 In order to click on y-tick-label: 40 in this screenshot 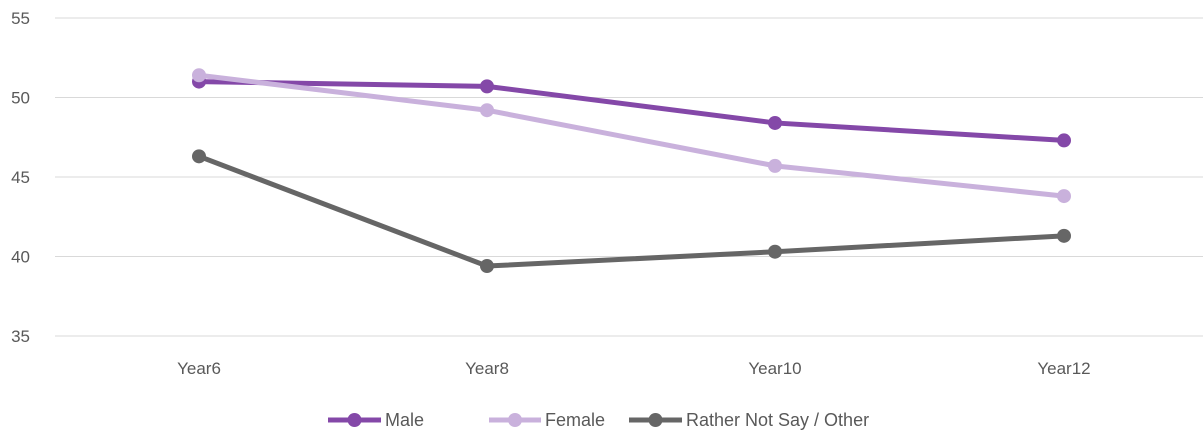, I will do `click(20, 257)`.